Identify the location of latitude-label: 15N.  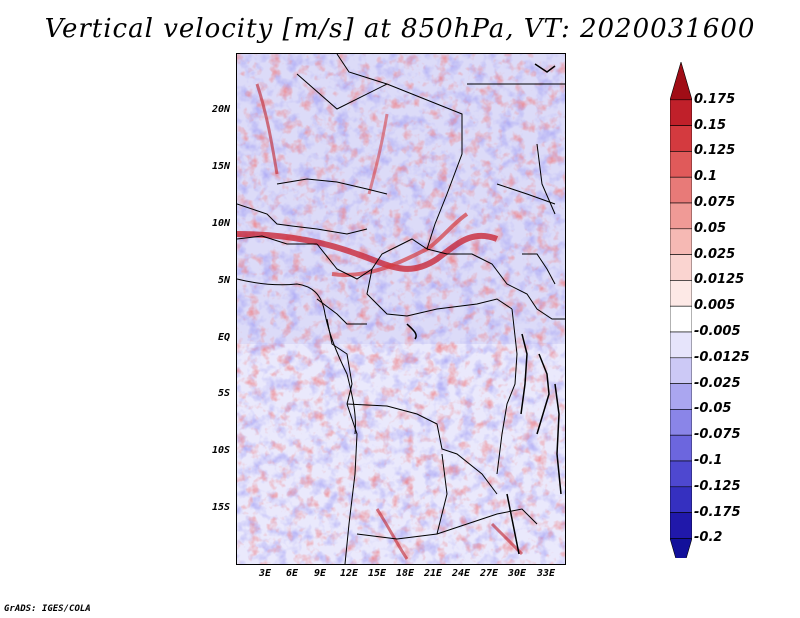
(220, 166).